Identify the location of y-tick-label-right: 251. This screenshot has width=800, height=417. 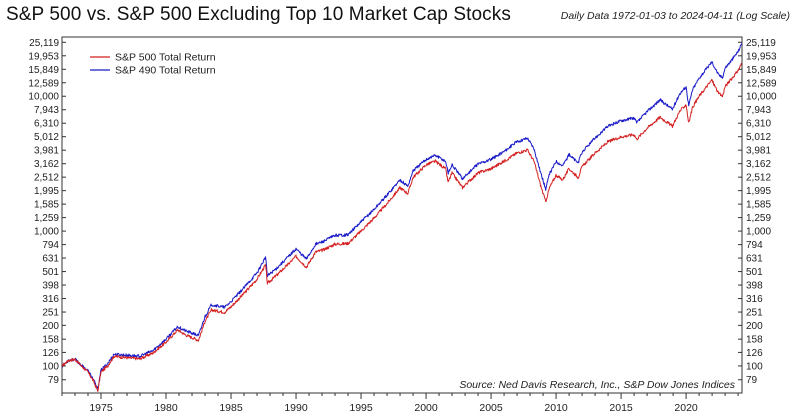
(754, 313).